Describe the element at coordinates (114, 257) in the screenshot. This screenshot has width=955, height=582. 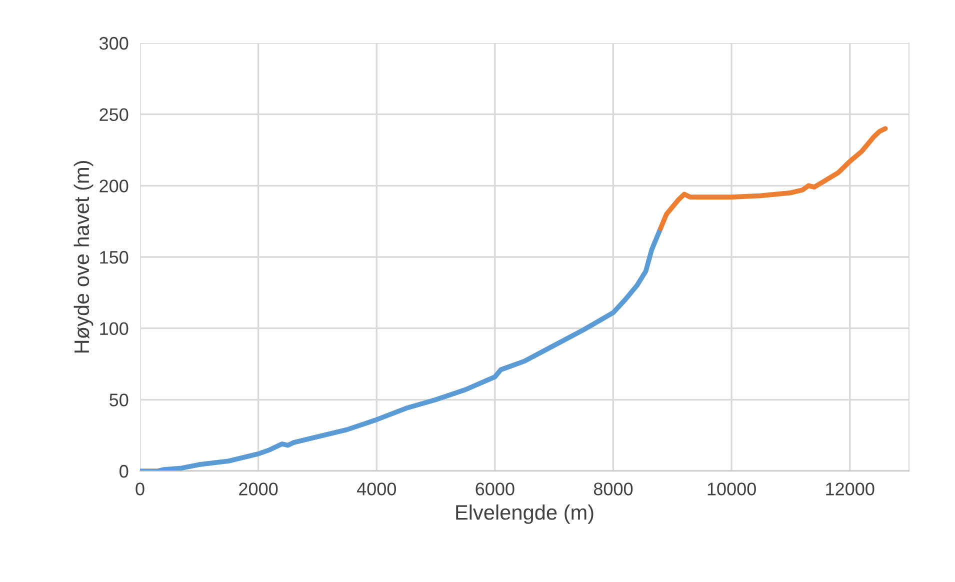
I see `y-tick-label: 150` at that location.